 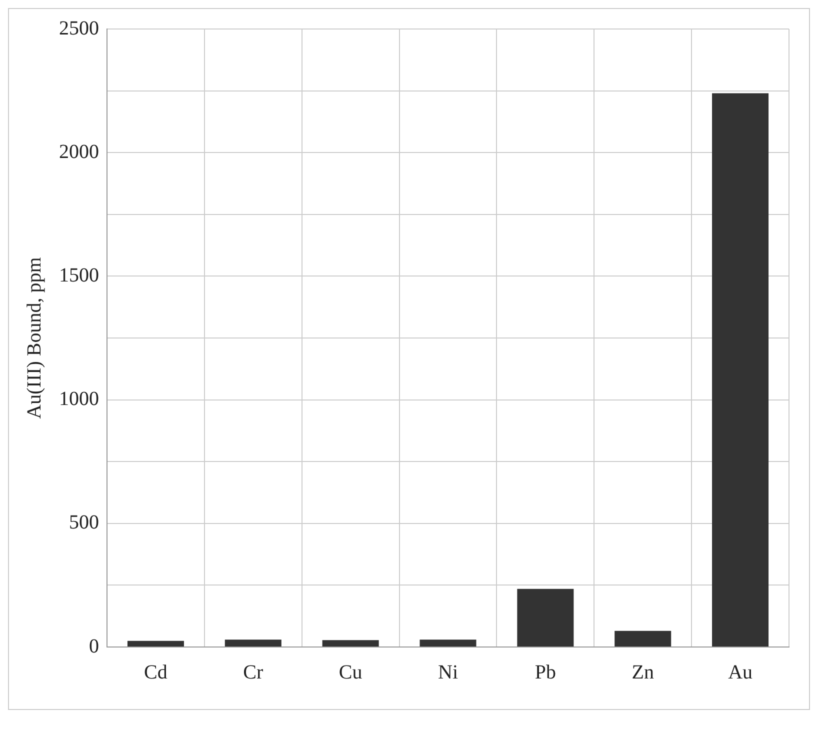 What do you see at coordinates (350, 672) in the screenshot?
I see `x-tick-label: Cu` at bounding box center [350, 672].